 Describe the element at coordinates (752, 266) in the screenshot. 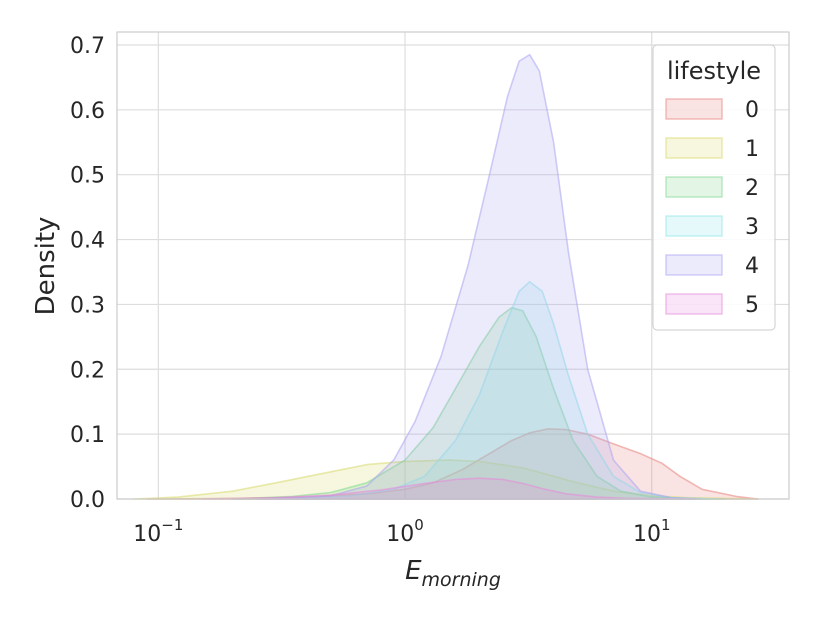

I see `legend-label-4: 4` at that location.